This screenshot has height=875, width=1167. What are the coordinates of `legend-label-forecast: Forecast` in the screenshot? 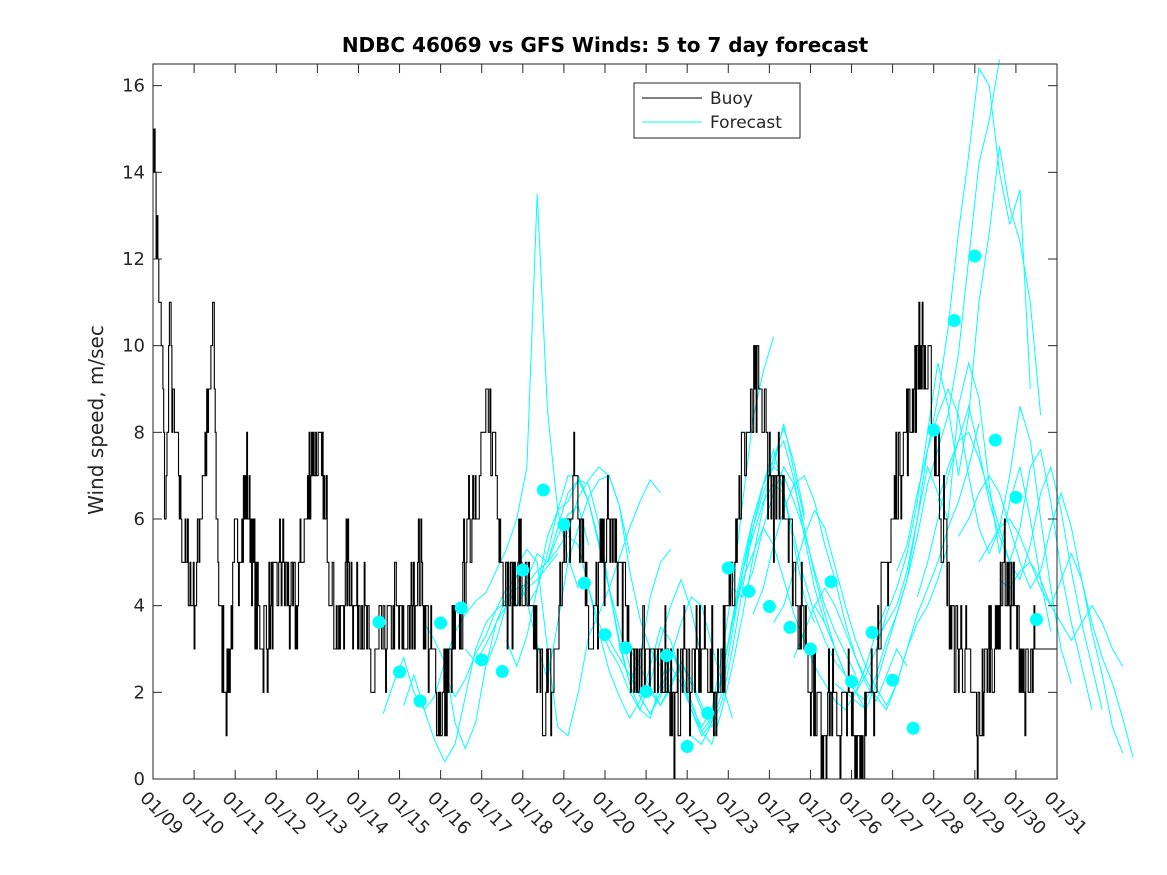 It's located at (746, 123).